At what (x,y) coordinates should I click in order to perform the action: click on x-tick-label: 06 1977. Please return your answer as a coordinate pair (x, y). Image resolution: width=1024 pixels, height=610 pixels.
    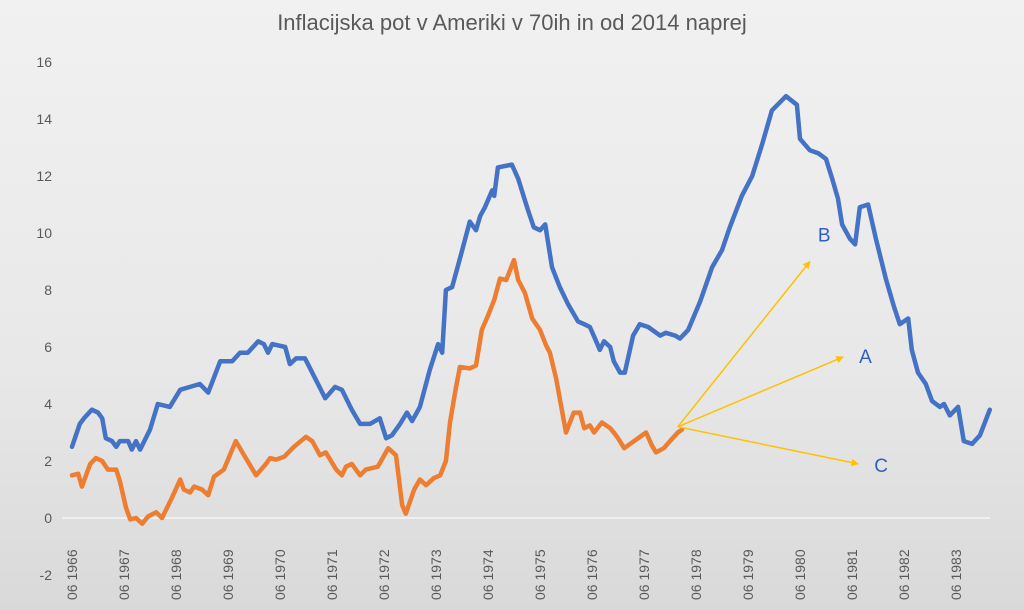
    Looking at the image, I should click on (644, 574).